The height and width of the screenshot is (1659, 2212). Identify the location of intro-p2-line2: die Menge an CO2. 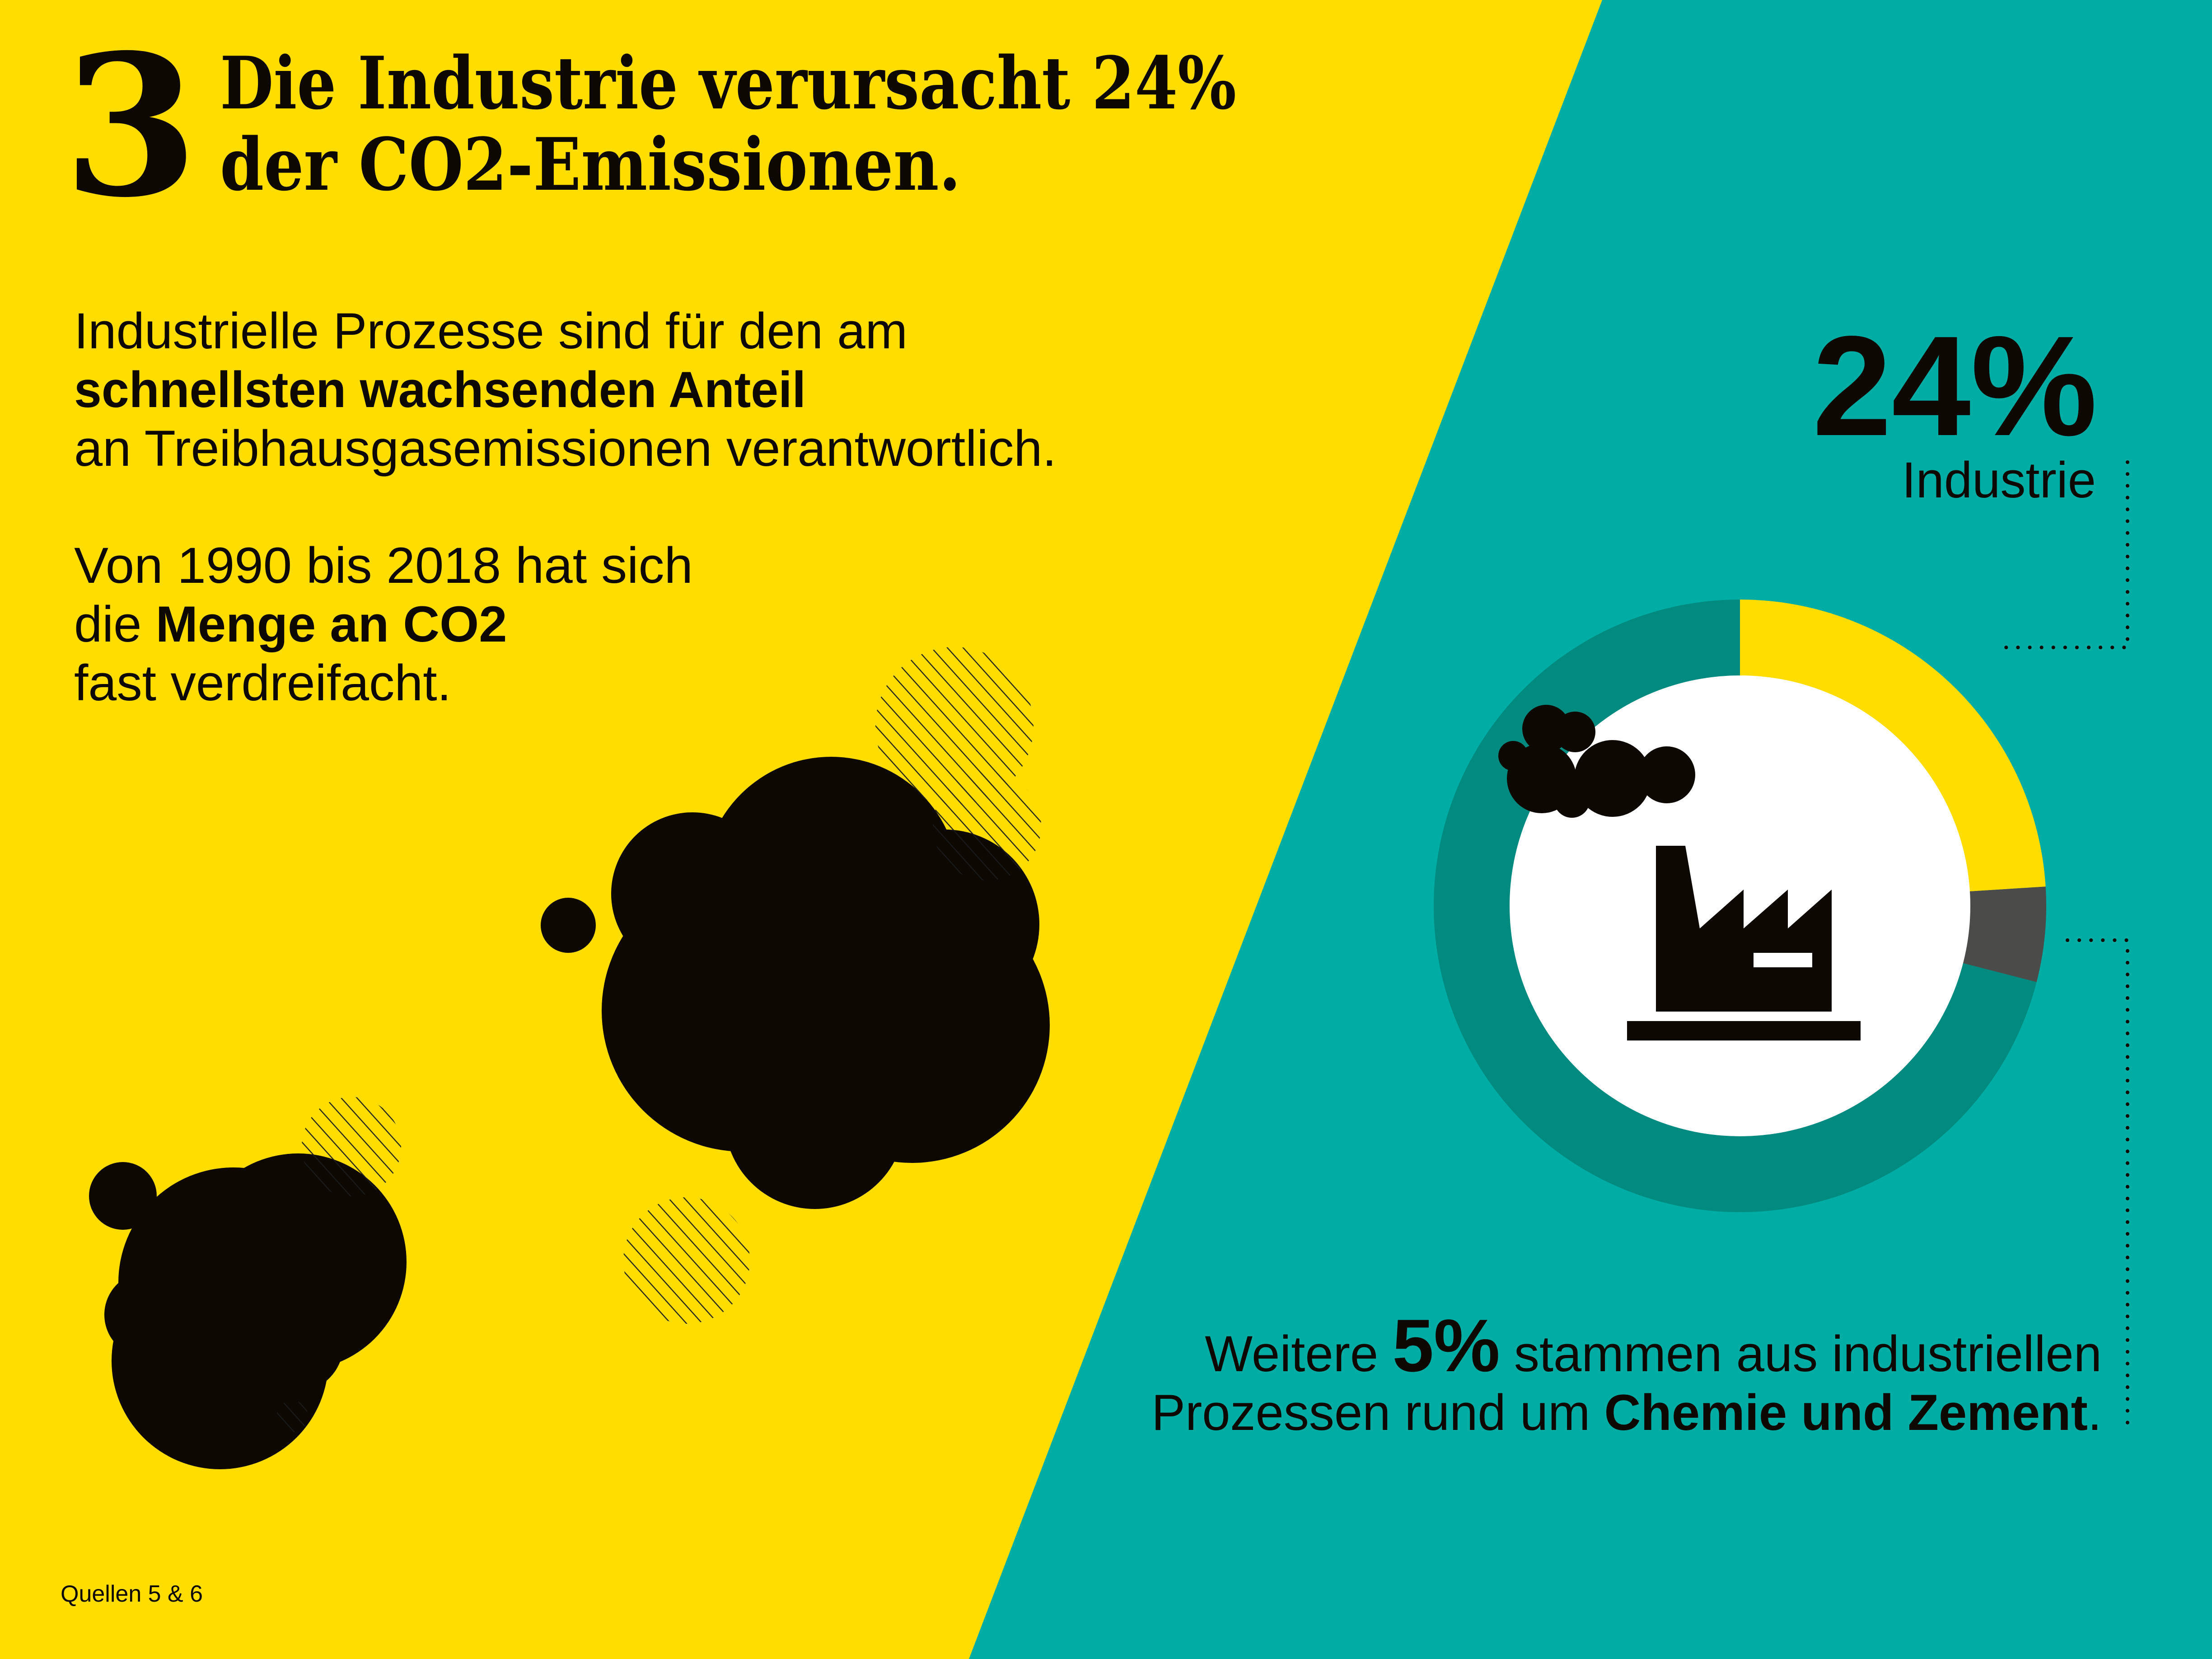
(290, 624).